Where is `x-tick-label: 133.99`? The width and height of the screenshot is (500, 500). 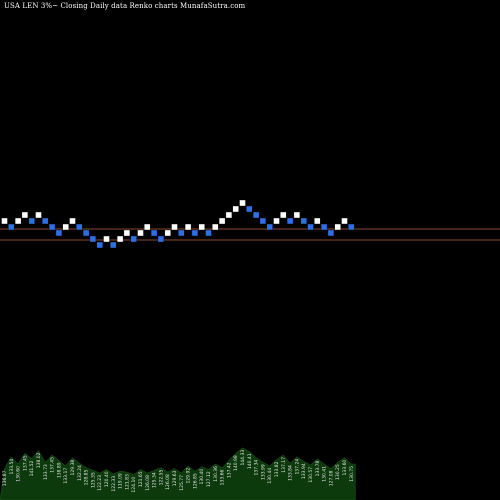 x-tick-label: 133.99 is located at coordinates (263, 472).